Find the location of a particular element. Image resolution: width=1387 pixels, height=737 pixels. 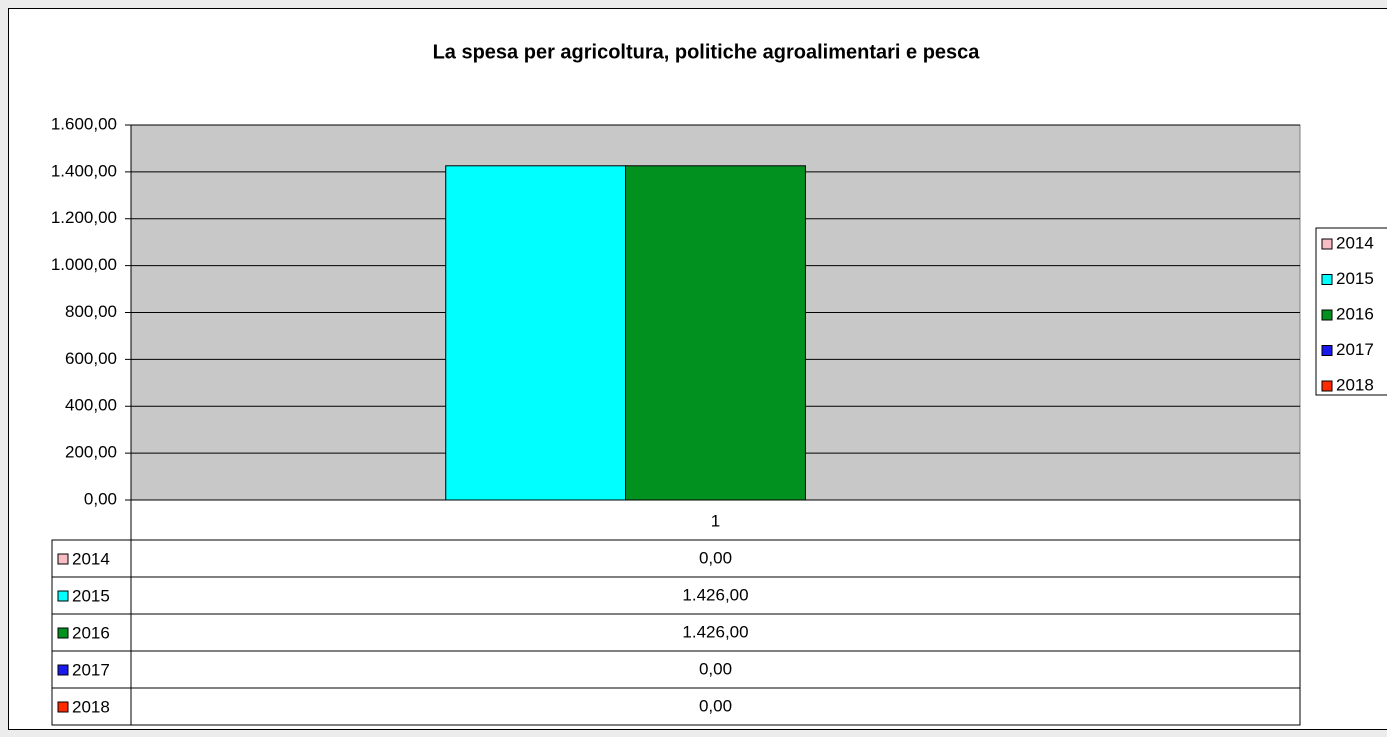

legend-label: 2018 is located at coordinates (1355, 384).